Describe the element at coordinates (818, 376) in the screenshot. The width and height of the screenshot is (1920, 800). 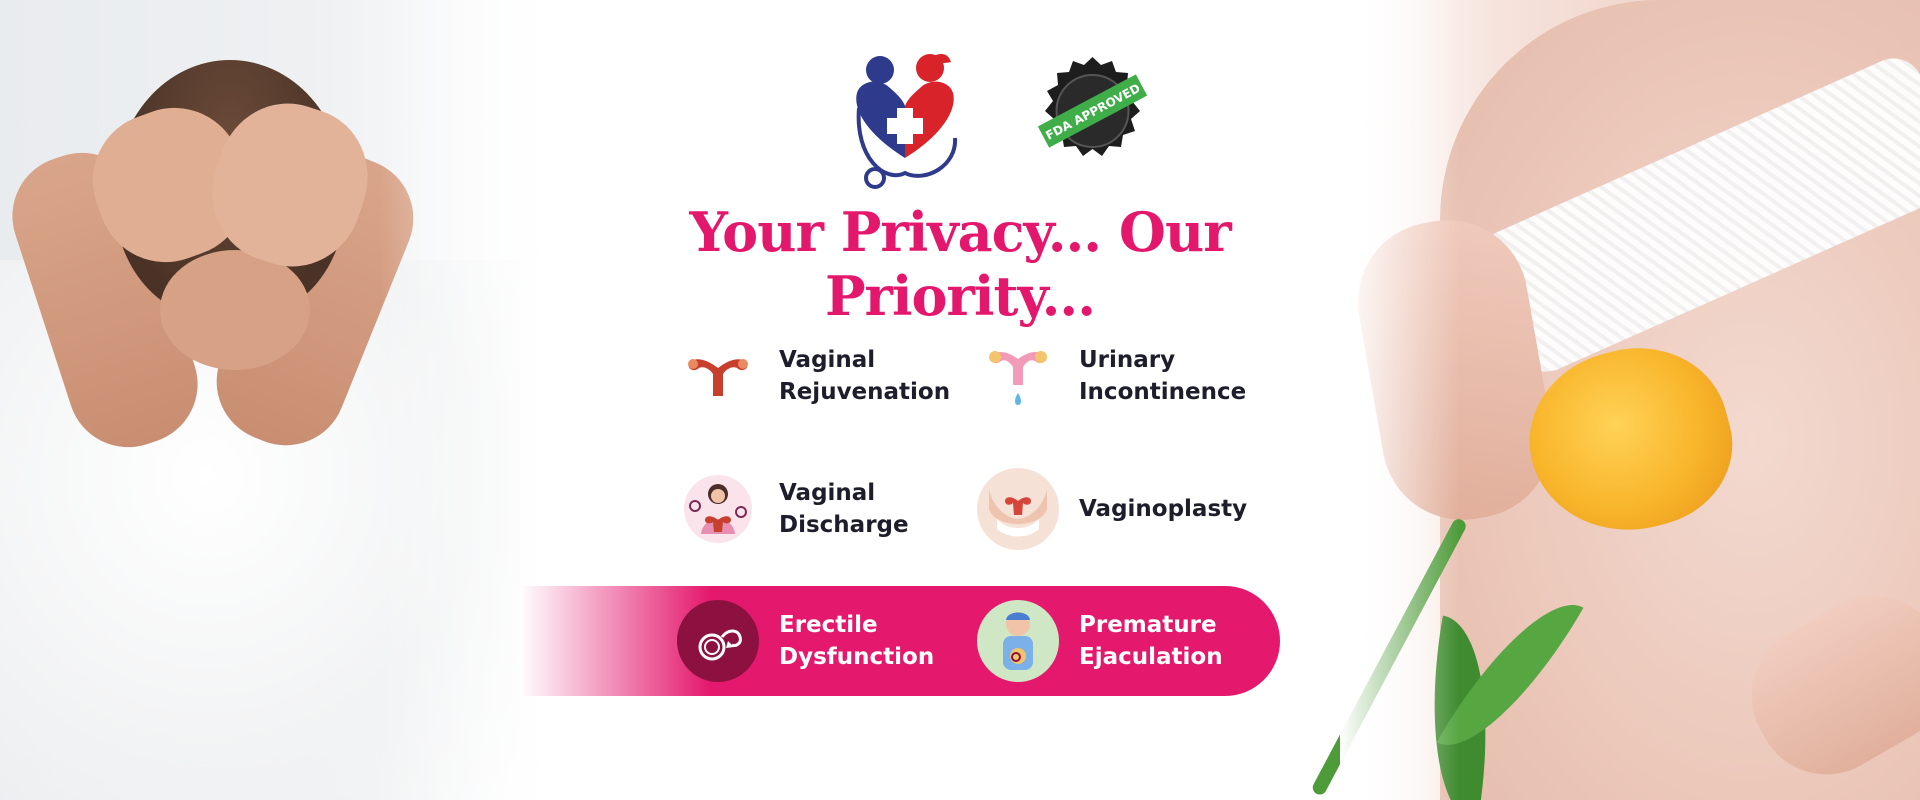
I see `service-vaginal-rejuvenation: Vaginal Rejuvenation` at that location.